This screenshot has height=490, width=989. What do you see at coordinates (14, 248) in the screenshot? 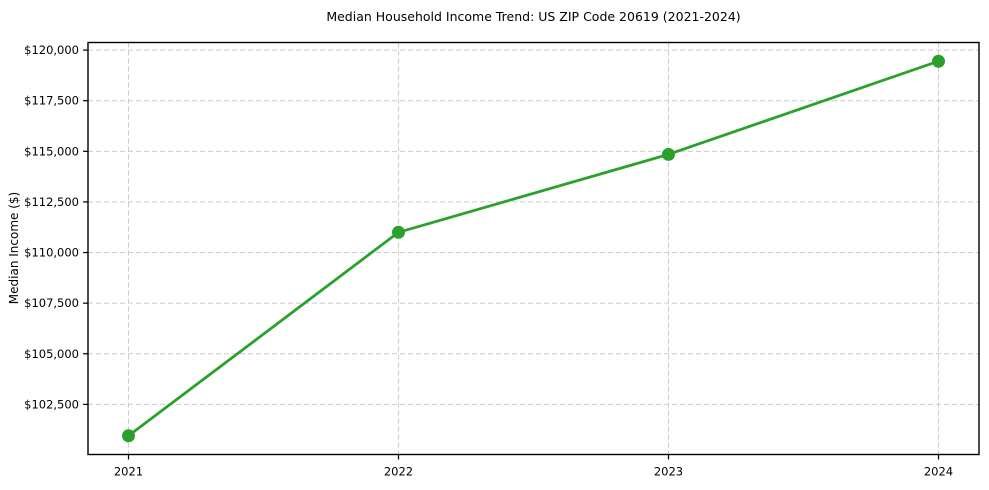
I see `y-axis-label: Median Income ($)` at bounding box center [14, 248].